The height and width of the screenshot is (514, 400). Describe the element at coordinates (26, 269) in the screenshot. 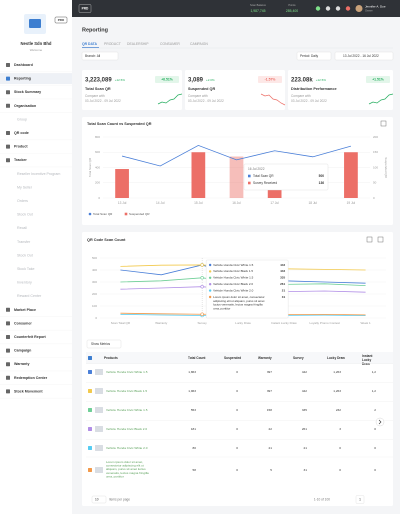

I see `menu-item: Stock Take` at that location.